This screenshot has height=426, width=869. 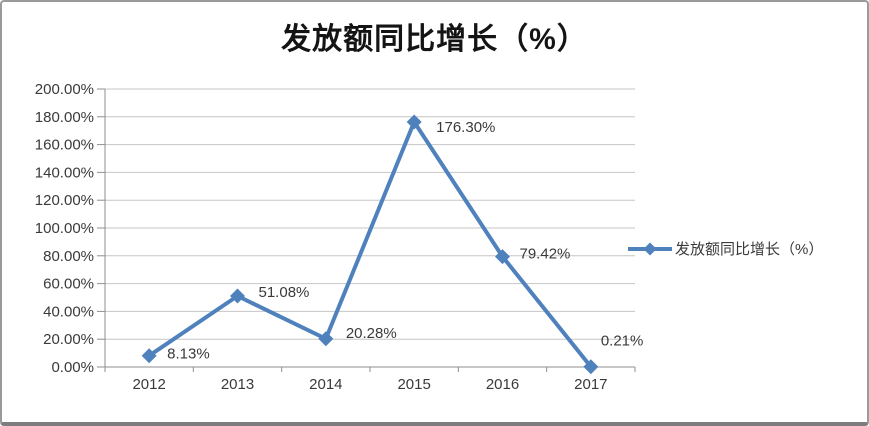 I want to click on data-label: 8.13%, so click(x=188, y=354).